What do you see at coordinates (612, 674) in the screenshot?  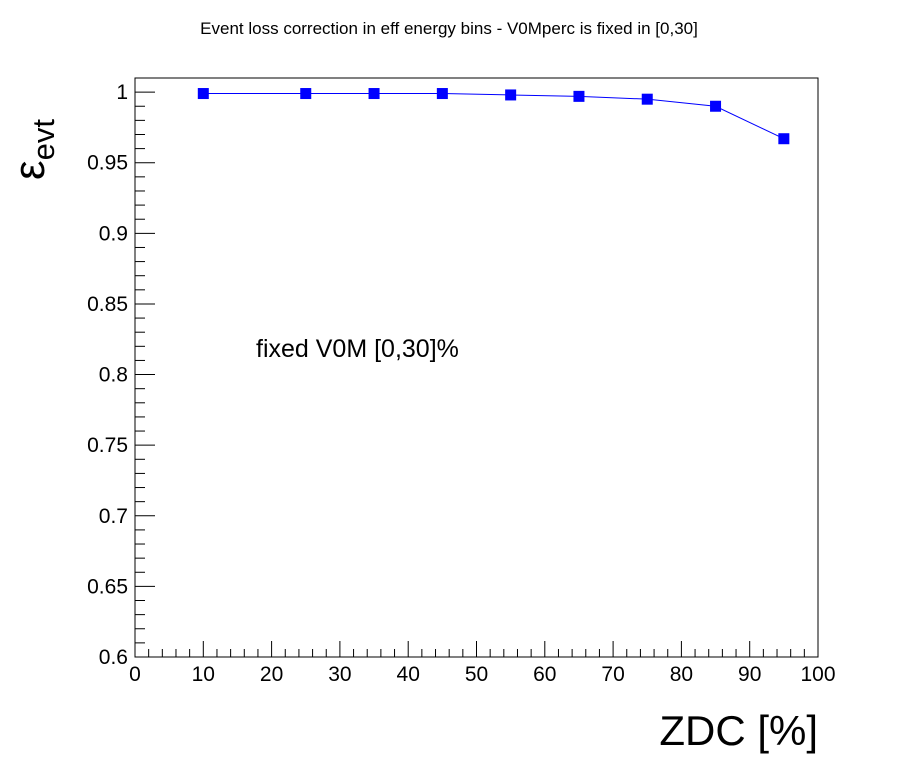 I see `x-tick-label: 70` at bounding box center [612, 674].